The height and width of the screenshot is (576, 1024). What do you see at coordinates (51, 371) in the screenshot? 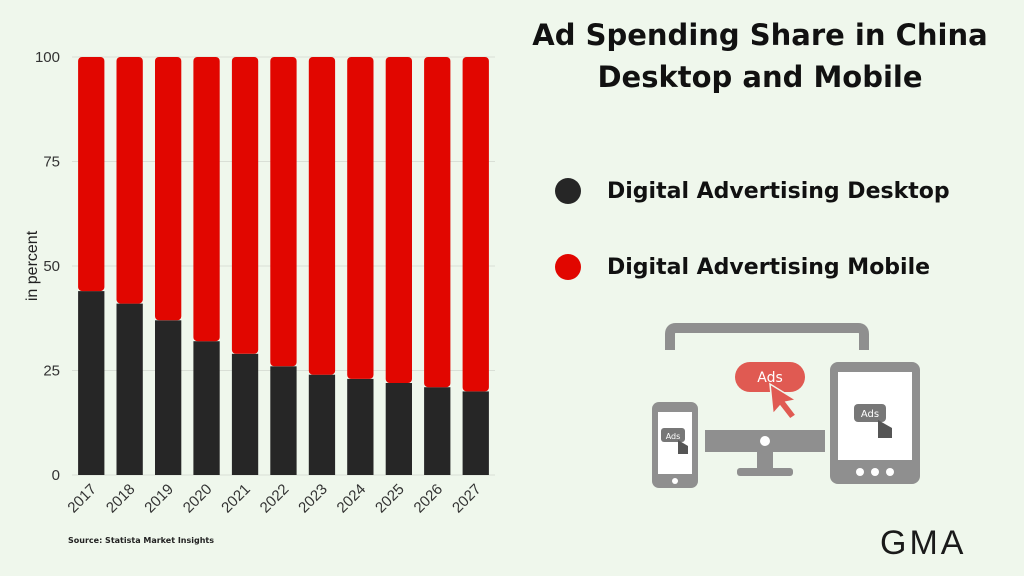
I see `y-tick-label: 25` at bounding box center [51, 371].